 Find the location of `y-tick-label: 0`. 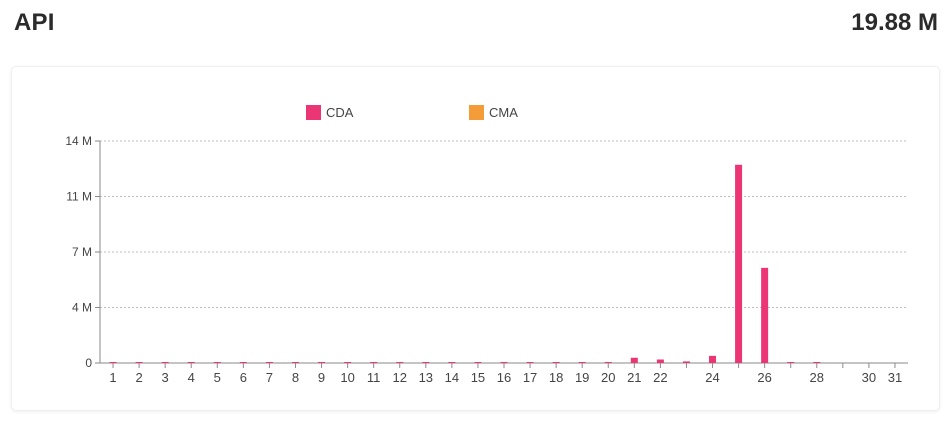

y-tick-label: 0 is located at coordinates (88, 363).